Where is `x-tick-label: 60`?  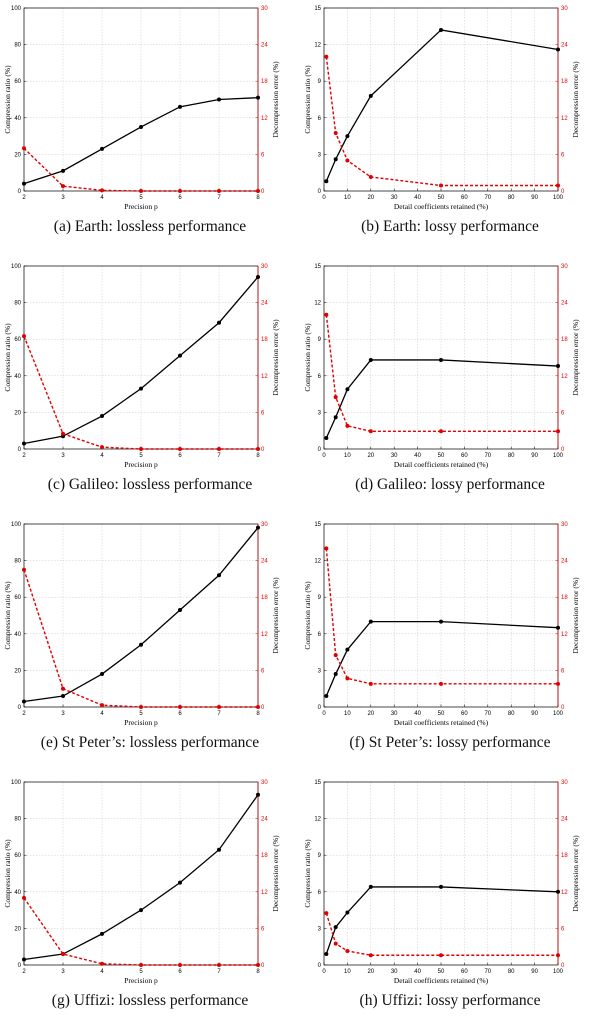 x-tick-label: 60 is located at coordinates (464, 198).